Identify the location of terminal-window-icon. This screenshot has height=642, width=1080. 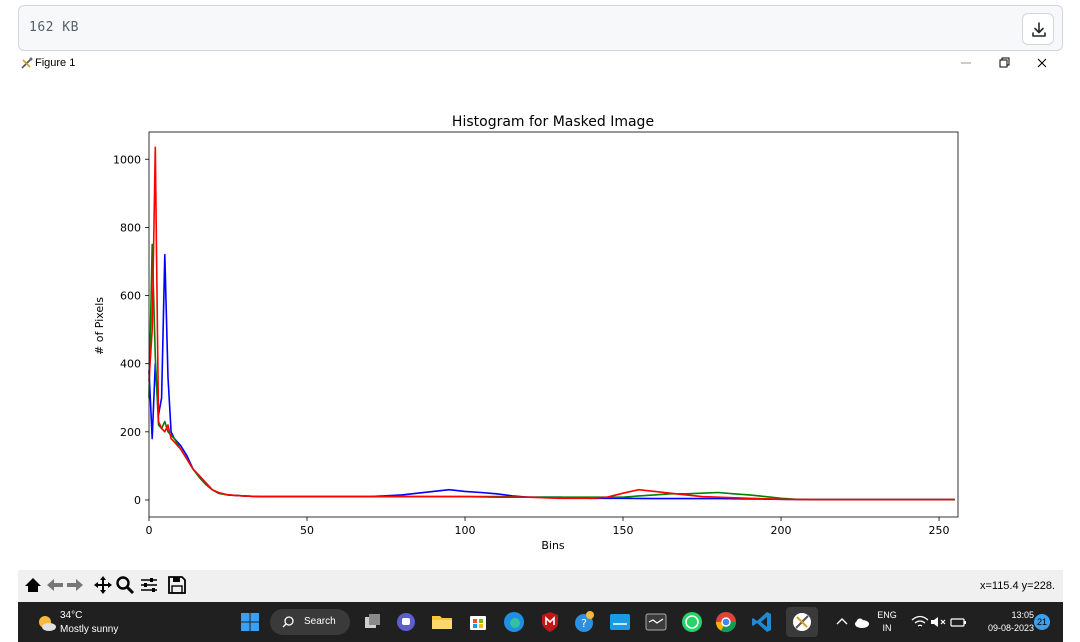
(656, 622).